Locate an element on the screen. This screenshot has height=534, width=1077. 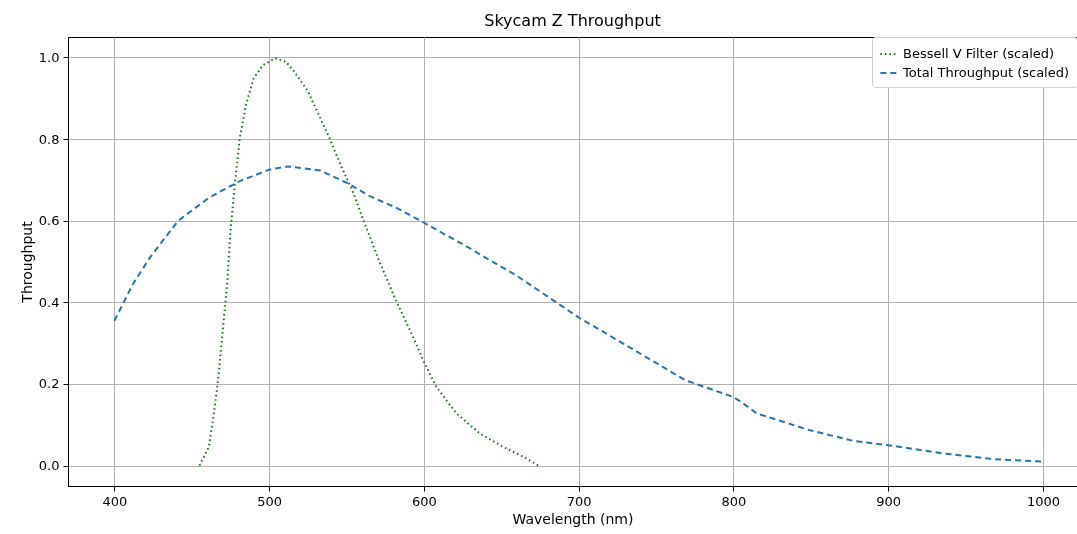
y-tick-label: 0.4 is located at coordinates (49, 302).